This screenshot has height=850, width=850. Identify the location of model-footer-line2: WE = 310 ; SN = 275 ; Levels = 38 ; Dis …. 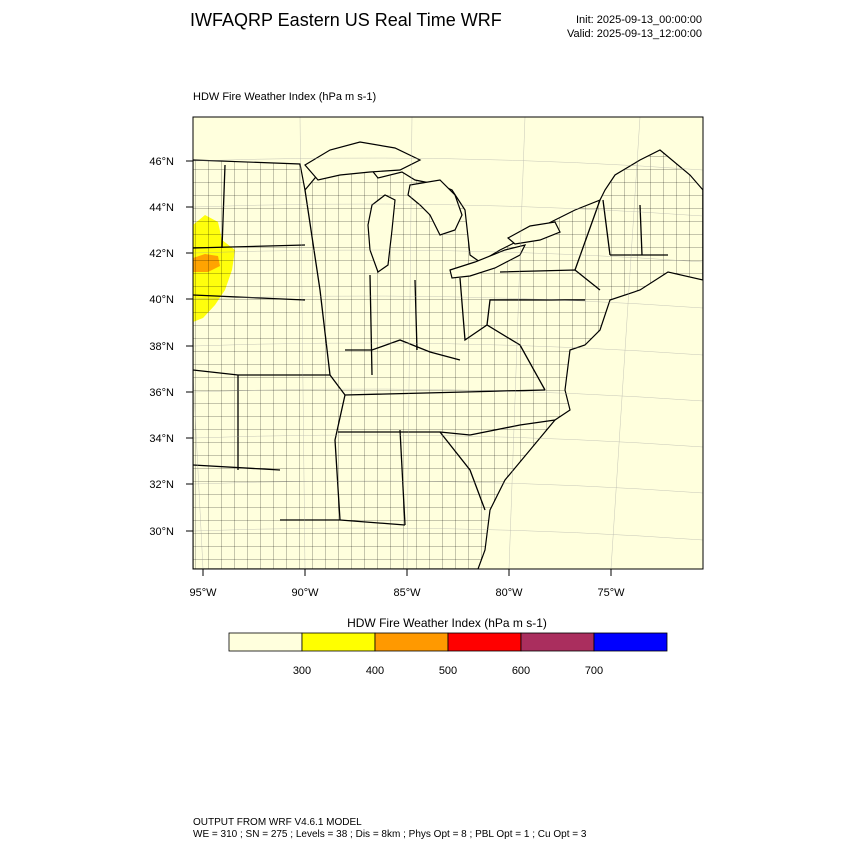
(390, 834).